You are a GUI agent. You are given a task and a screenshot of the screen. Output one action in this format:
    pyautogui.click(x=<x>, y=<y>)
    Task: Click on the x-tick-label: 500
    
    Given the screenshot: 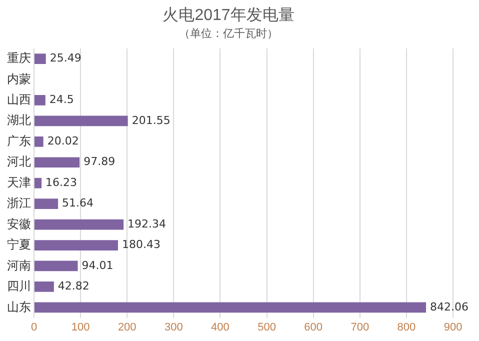 What is the action you would take?
    pyautogui.click(x=267, y=327)
    